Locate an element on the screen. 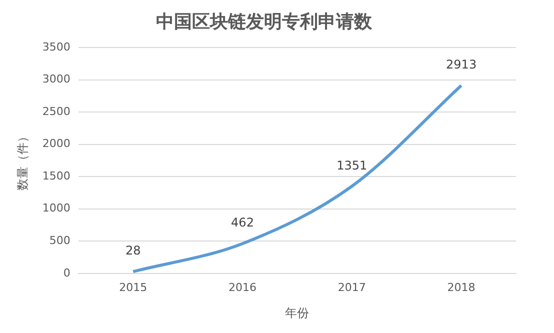 This screenshot has height=333, width=554. y-tick-label: 500 is located at coordinates (59, 240).